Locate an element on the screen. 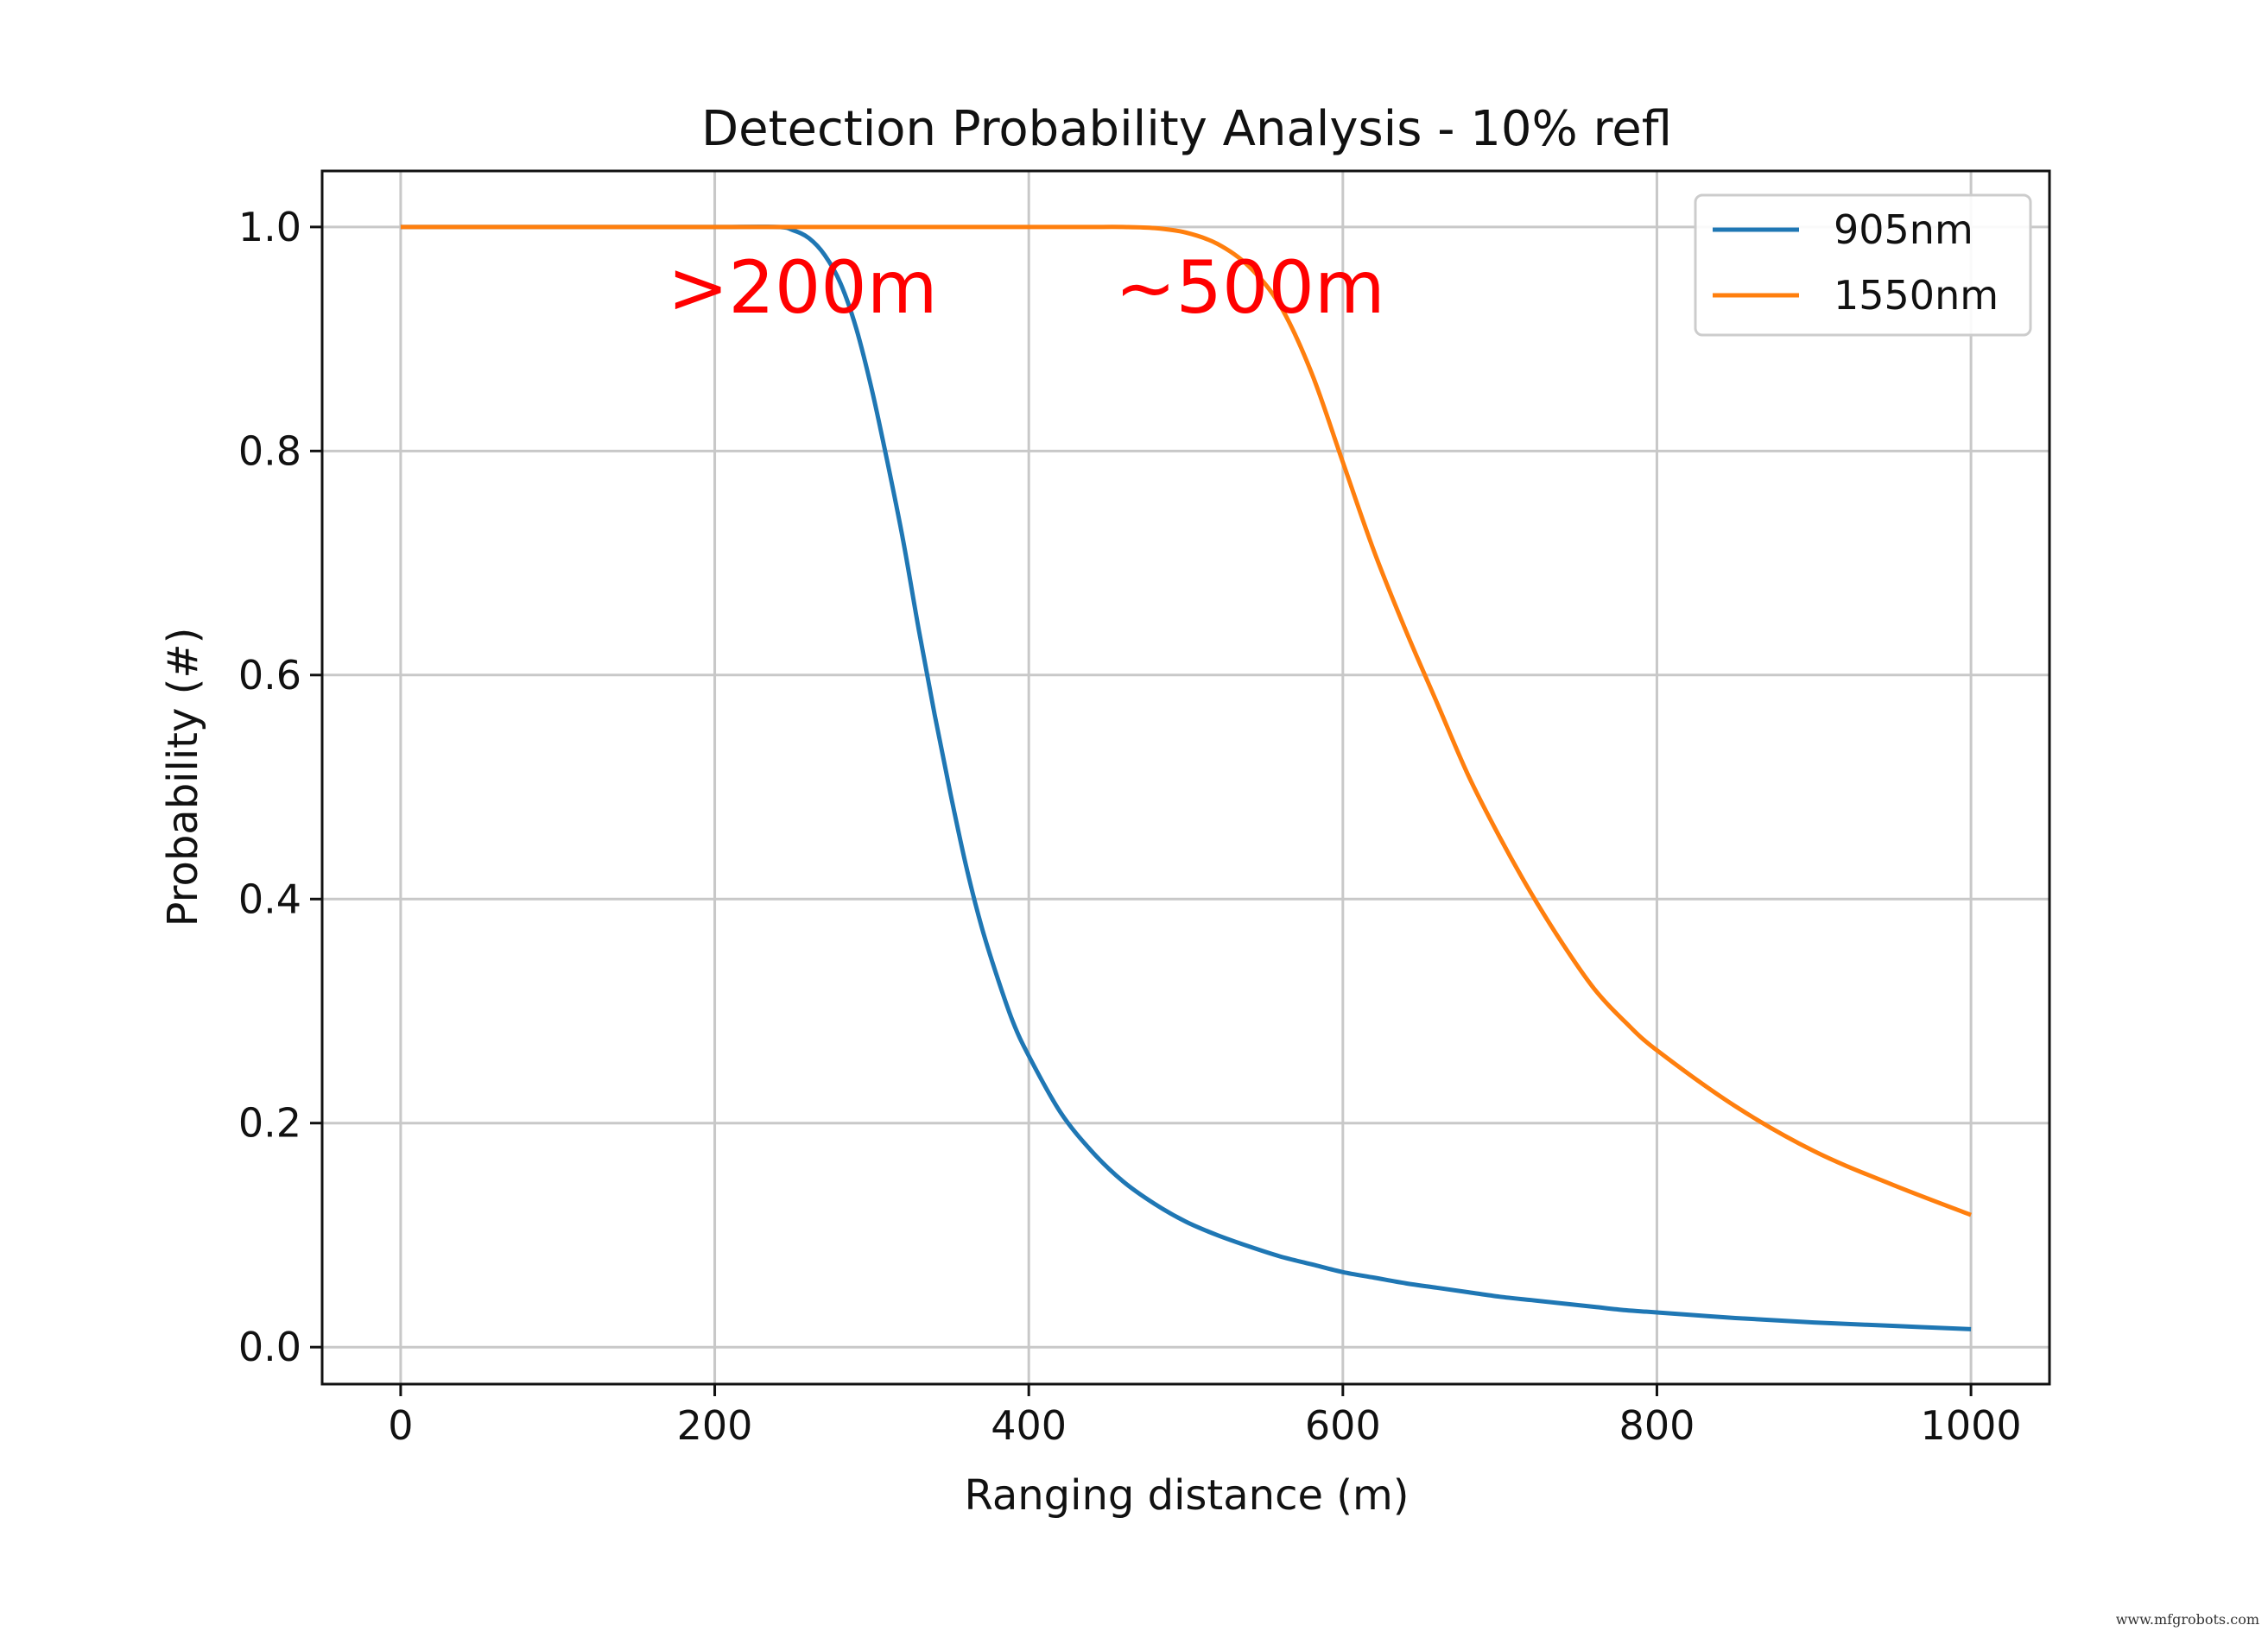  y-axis-label: Probability (#) is located at coordinates (183, 777).